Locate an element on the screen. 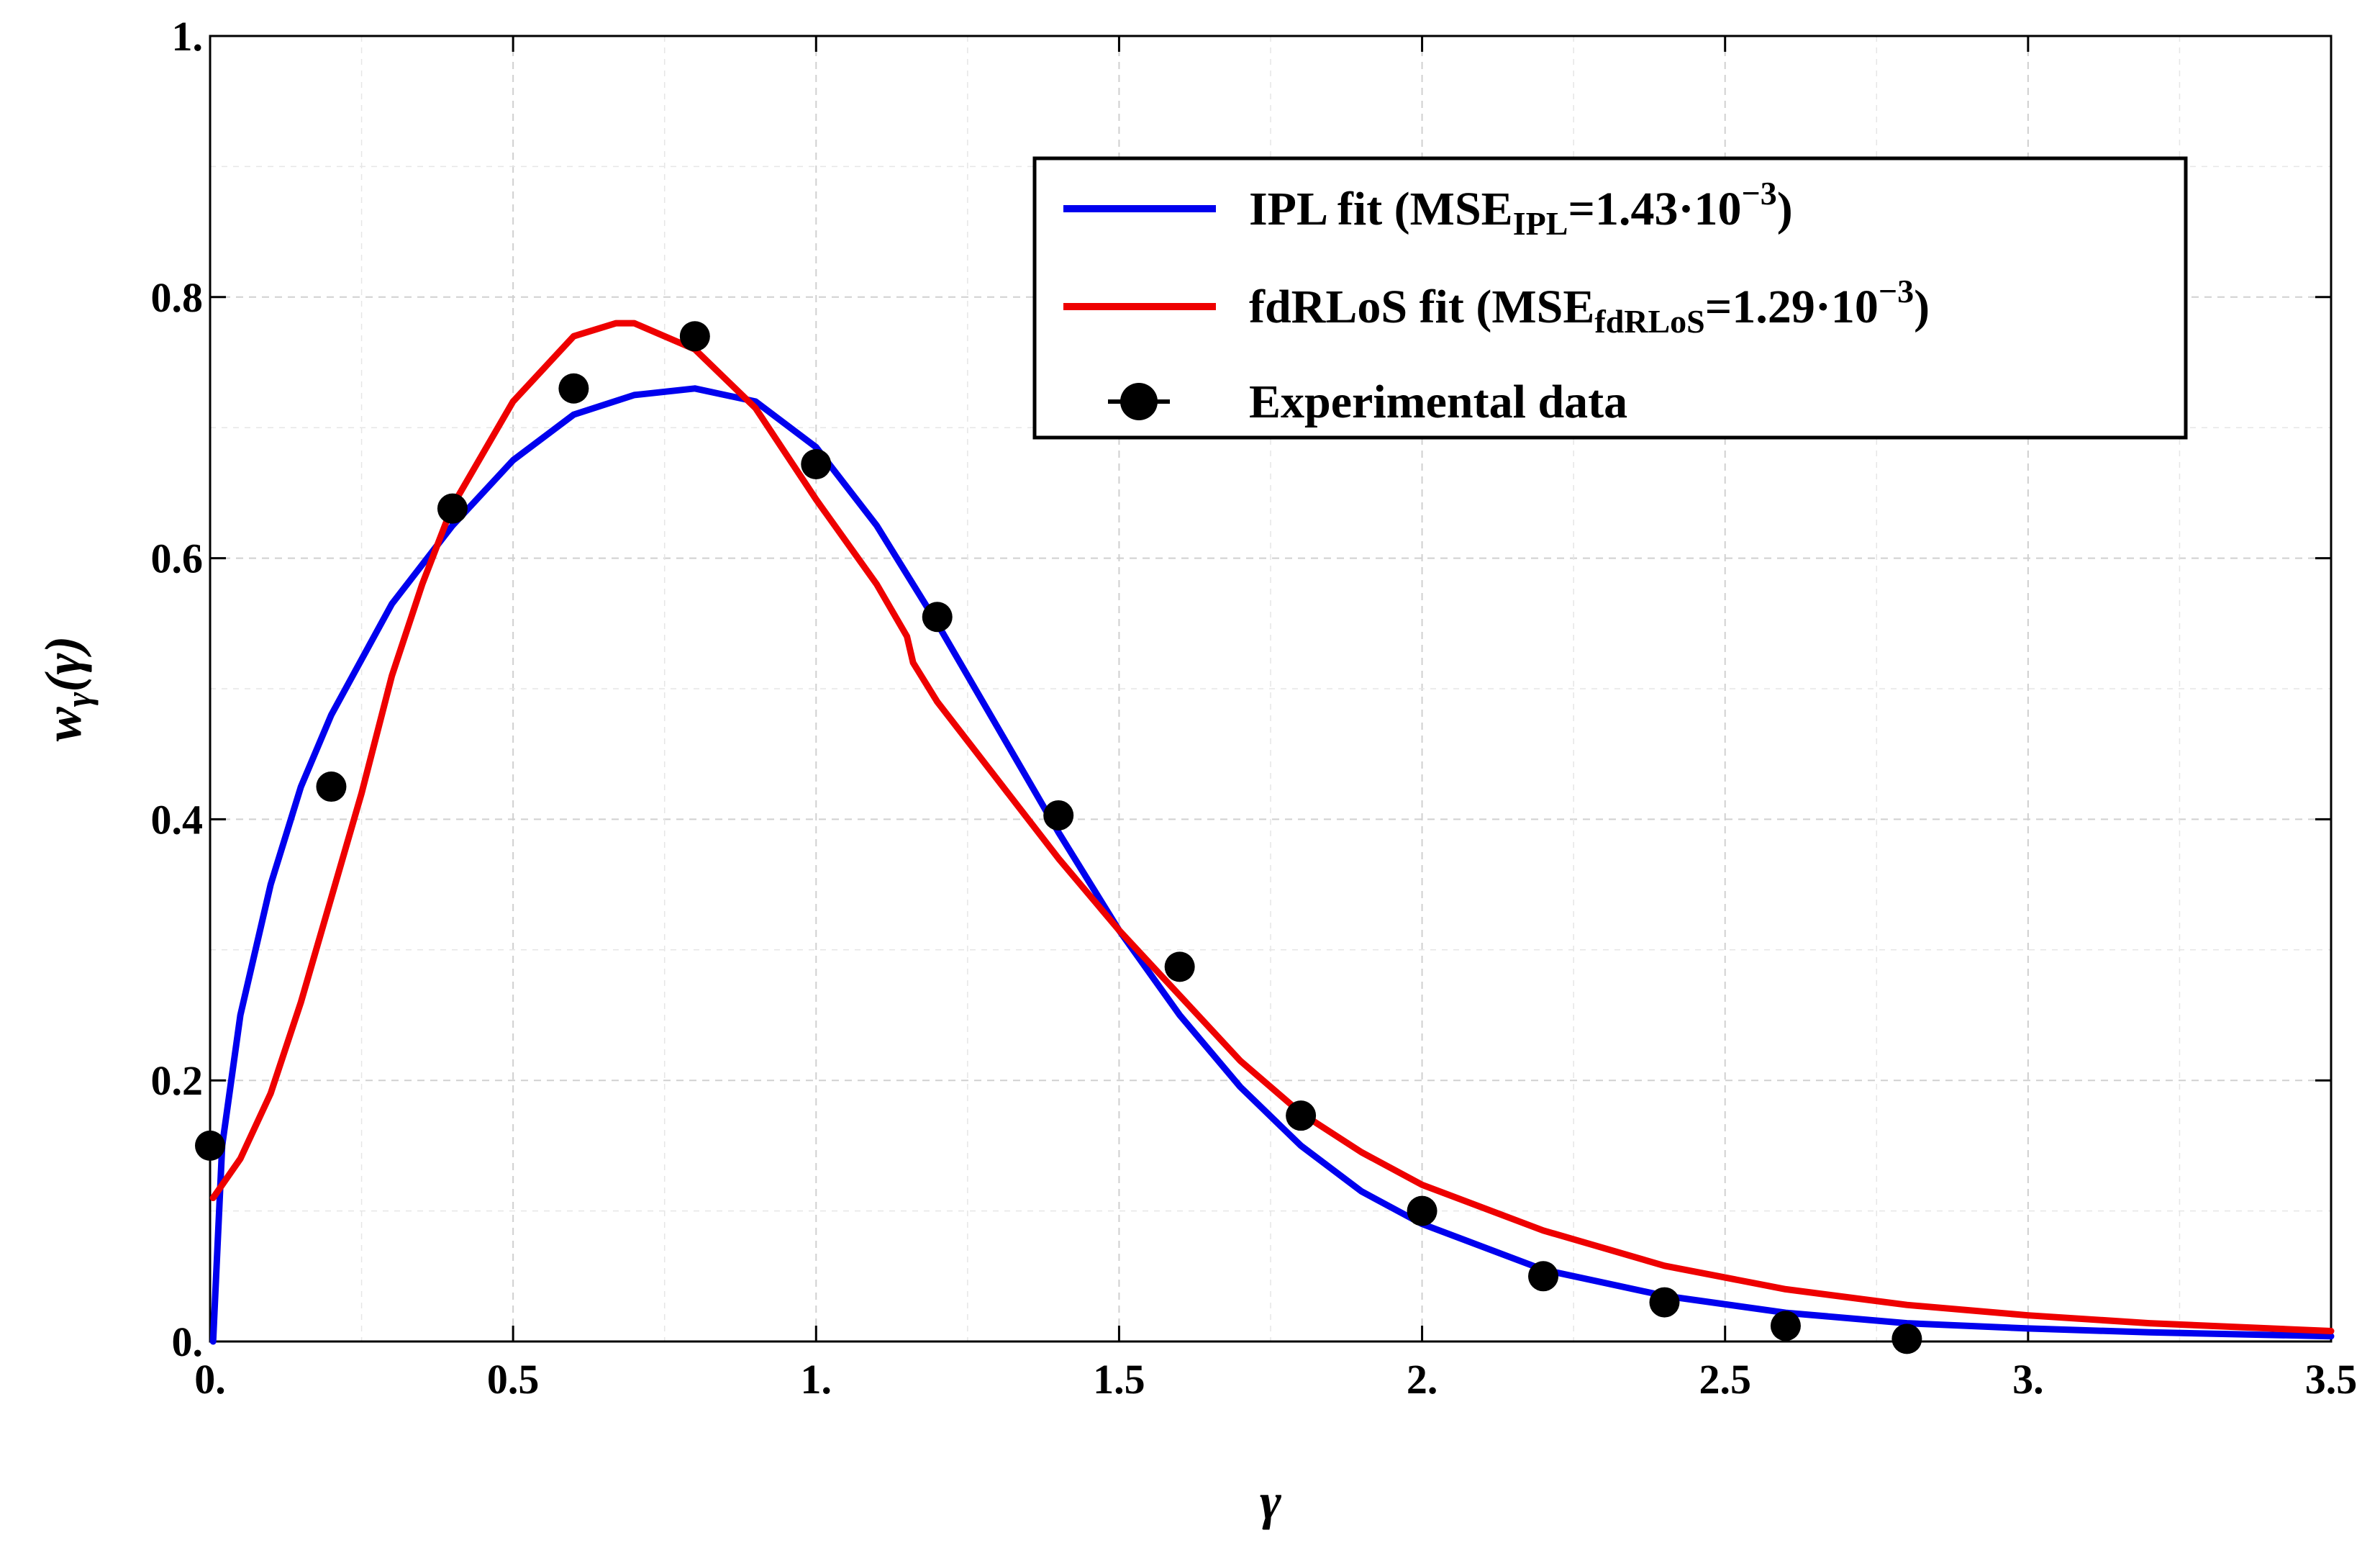  legend-swatch-experimental-marker is located at coordinates (1139, 401).